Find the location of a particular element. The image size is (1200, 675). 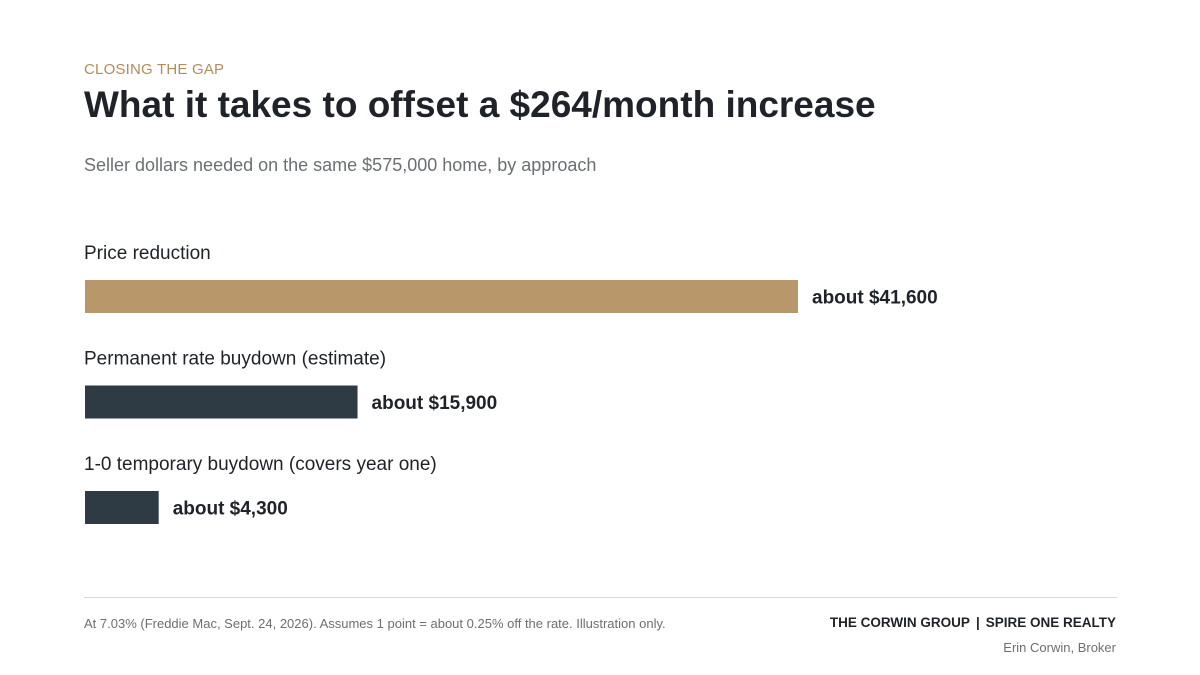

category-label: Permanent rate buydown (estimate) is located at coordinates (235, 359).